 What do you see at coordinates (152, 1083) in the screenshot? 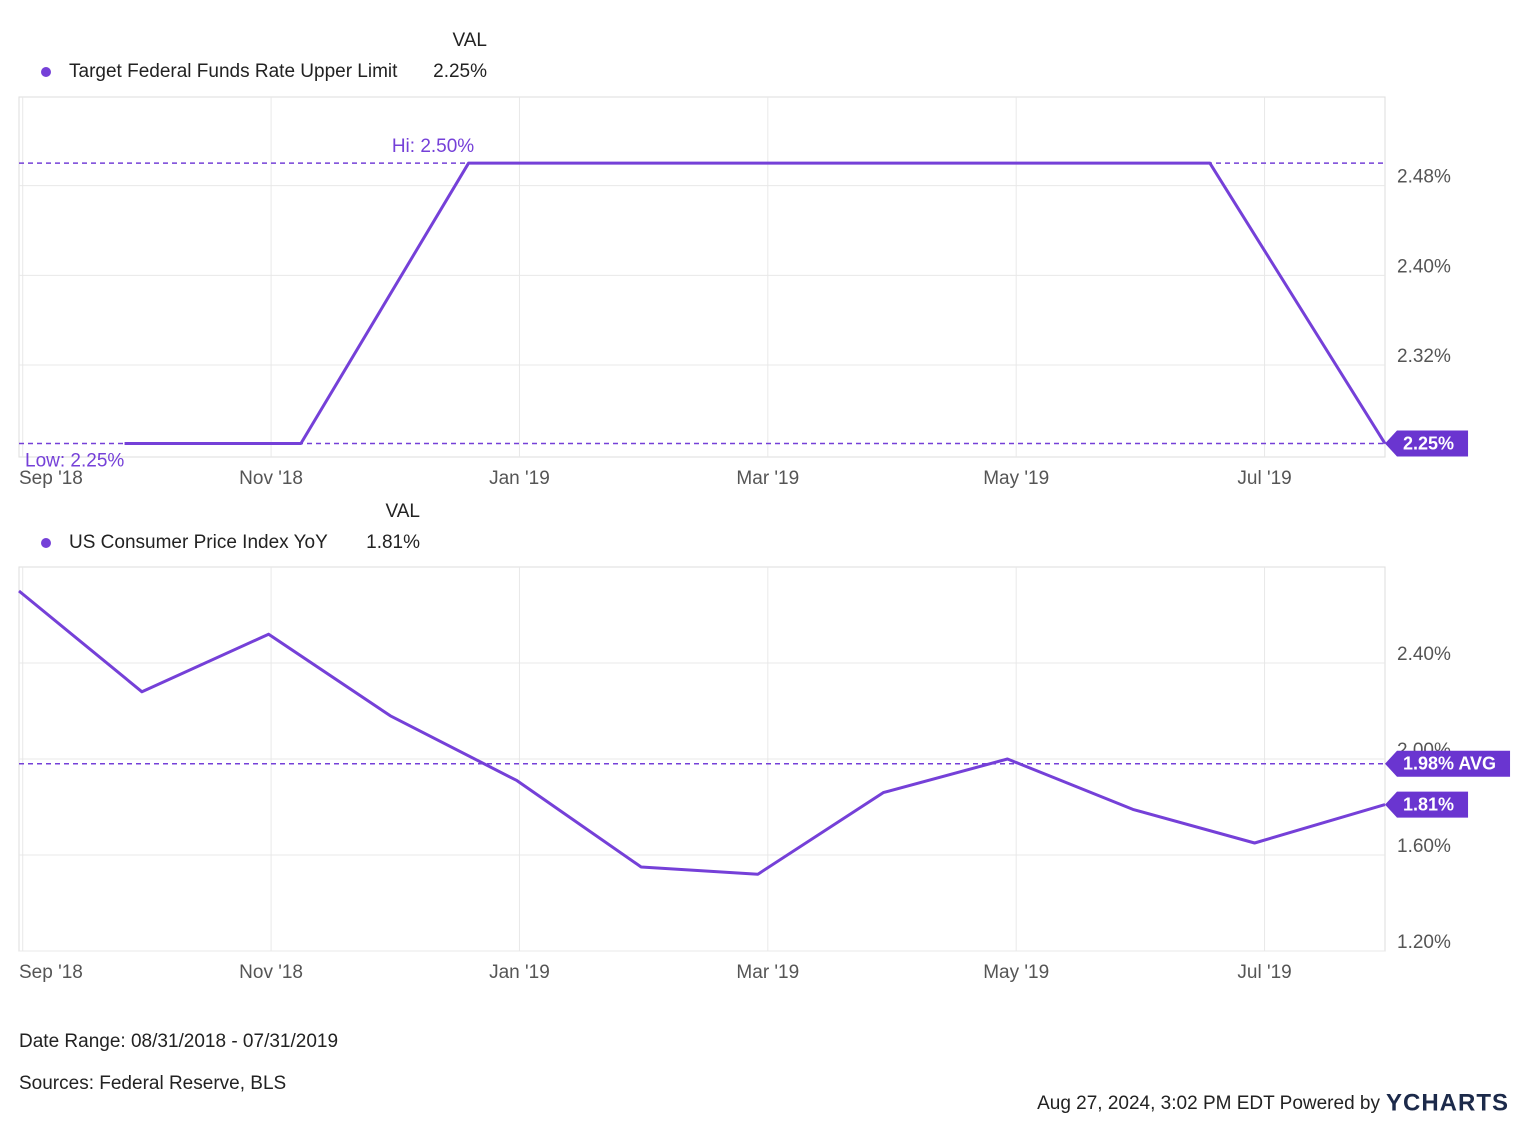
I see `sources: Sources: Federal Reserve, BLS` at bounding box center [152, 1083].